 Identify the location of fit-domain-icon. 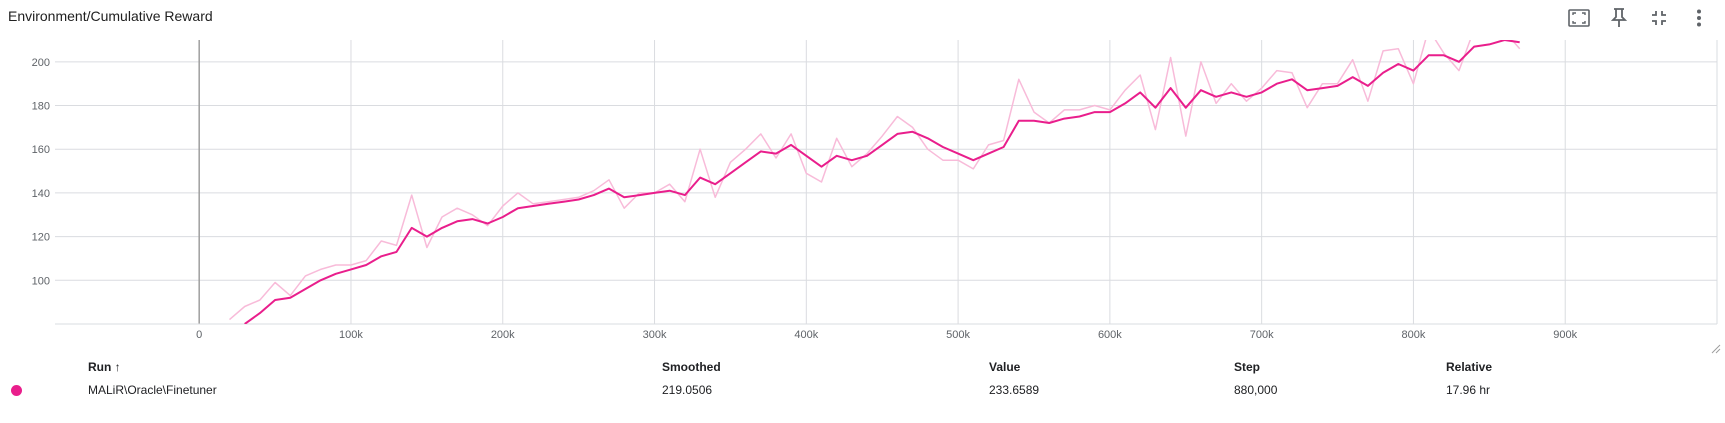
(1579, 18).